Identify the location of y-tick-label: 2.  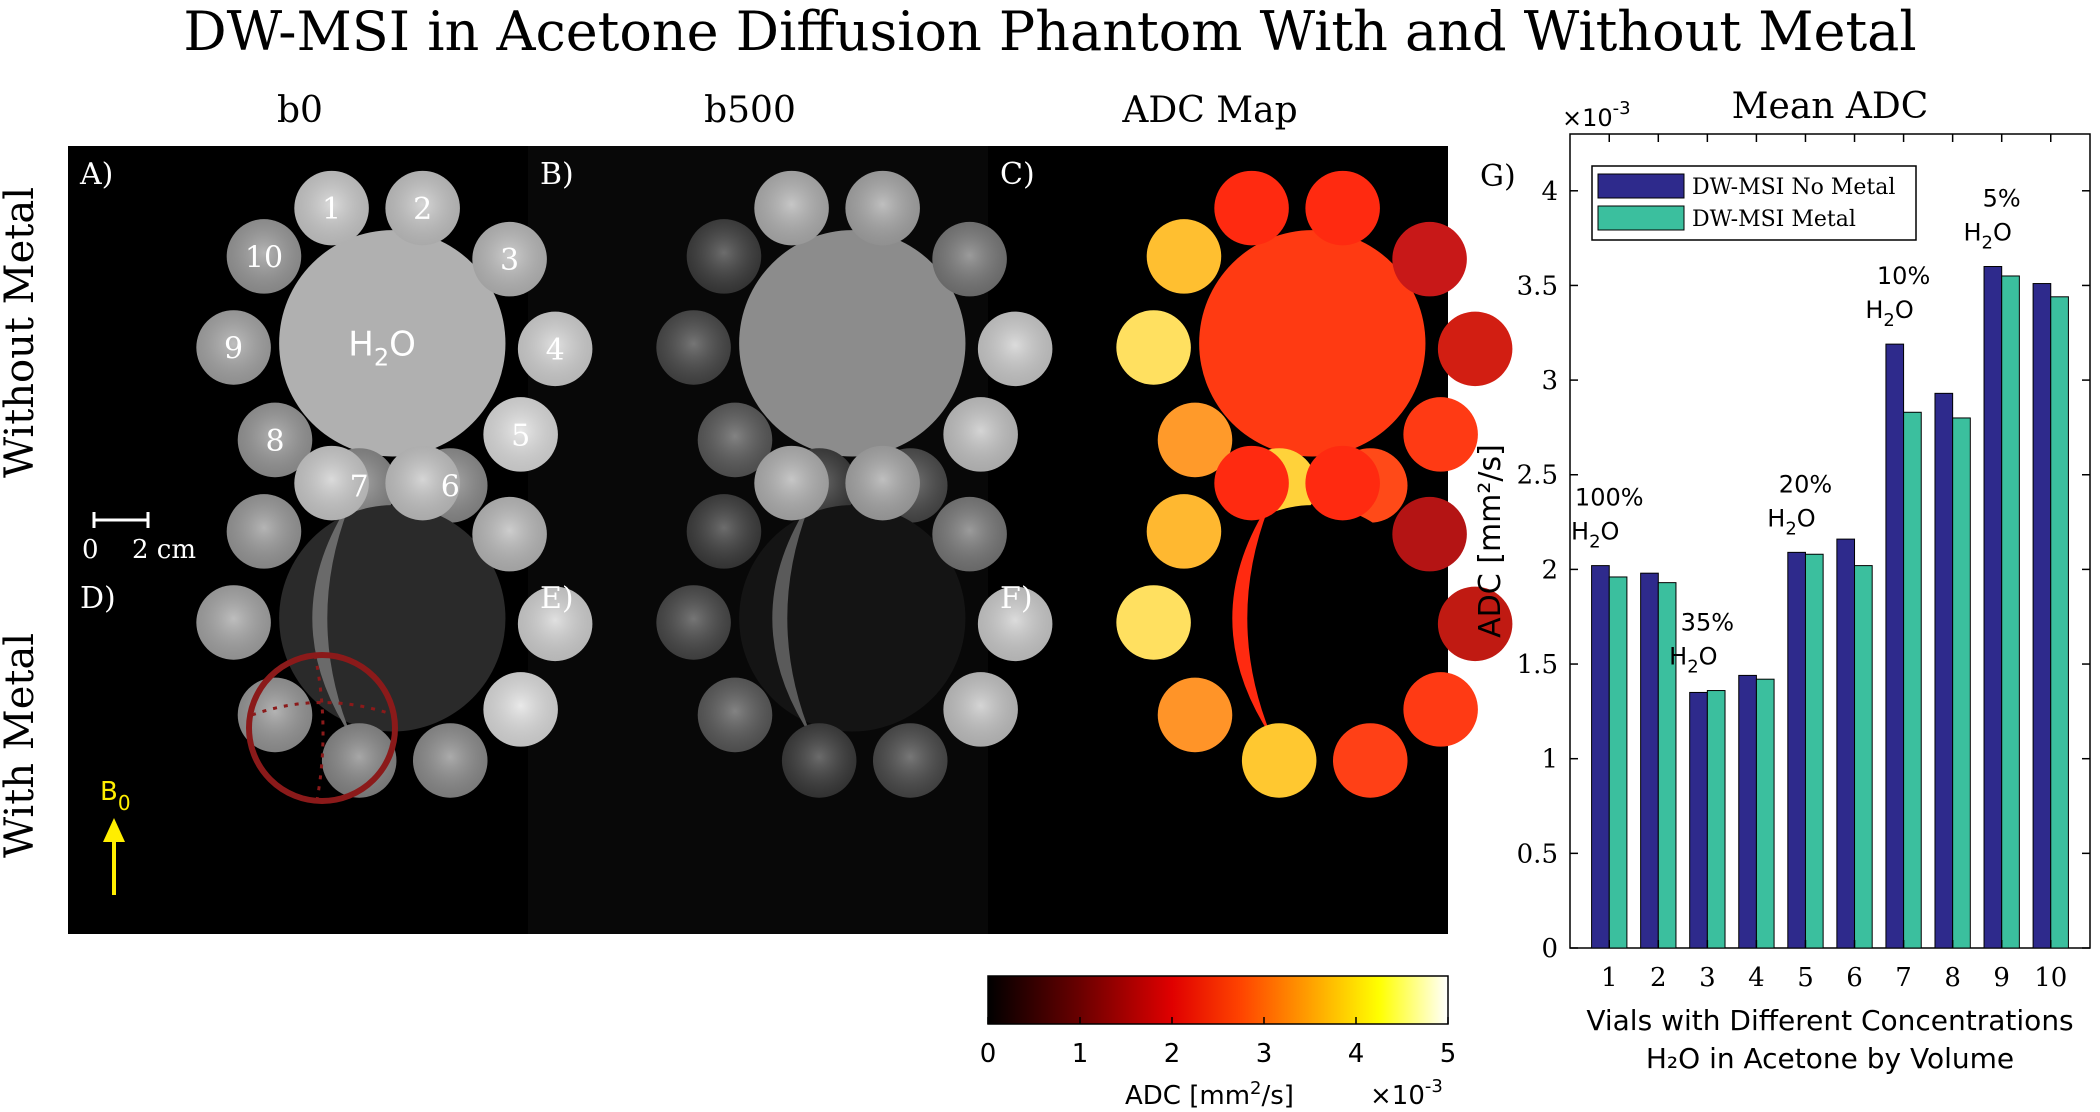
(1549, 570).